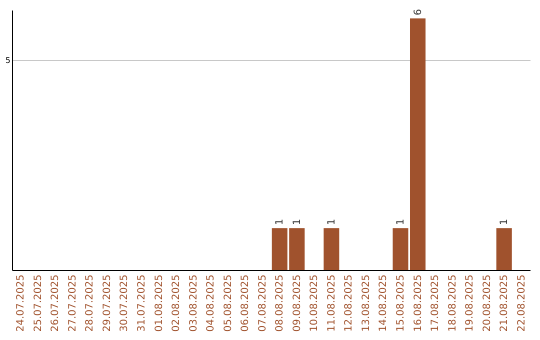  Describe the element at coordinates (142, 303) in the screenshot. I see `x-tick-label: 31.07.2025` at that location.